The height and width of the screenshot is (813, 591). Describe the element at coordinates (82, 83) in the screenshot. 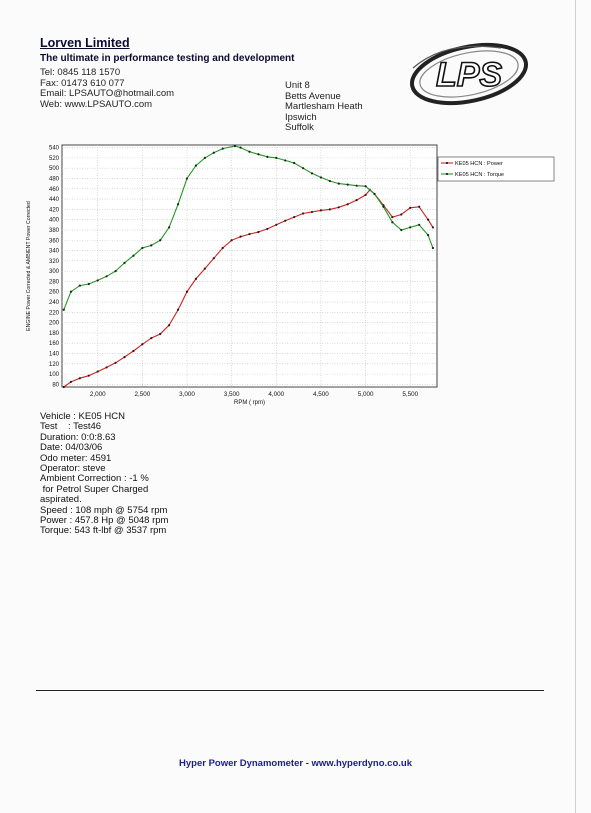

I see `contact-fax: Fax: 01473 610 077` at that location.